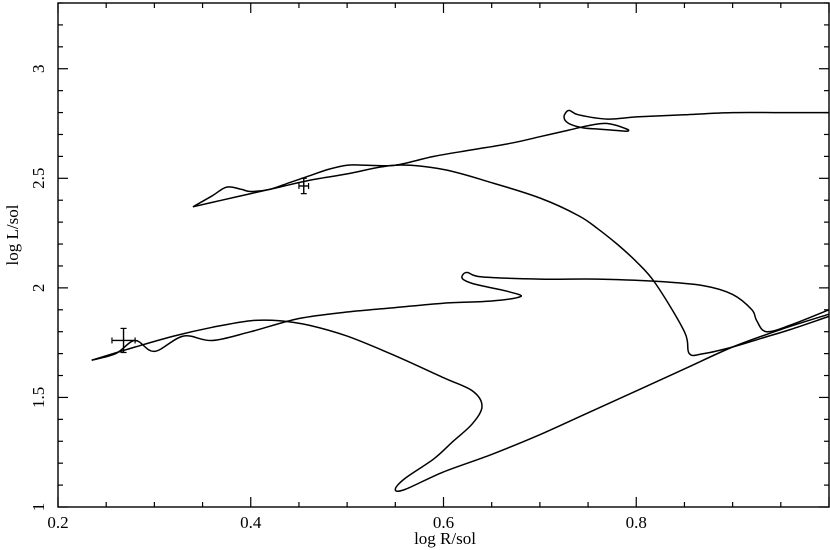 The image size is (830, 550). Describe the element at coordinates (57, 522) in the screenshot. I see `x-tick-label: 0.2` at that location.